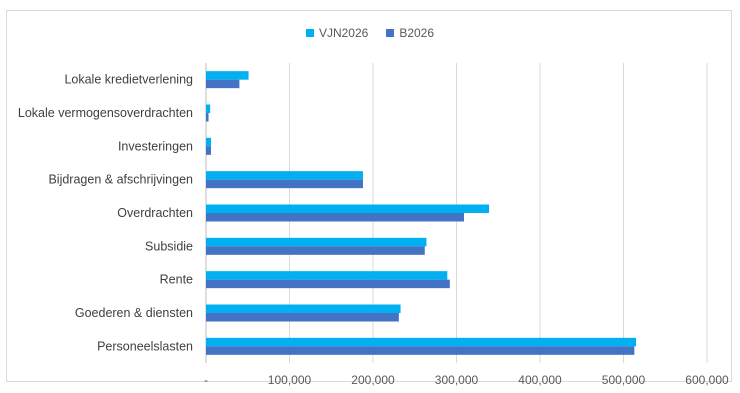  Describe the element at coordinates (316, 242) in the screenshot. I see `bar-vjn2026-subsidie` at that location.